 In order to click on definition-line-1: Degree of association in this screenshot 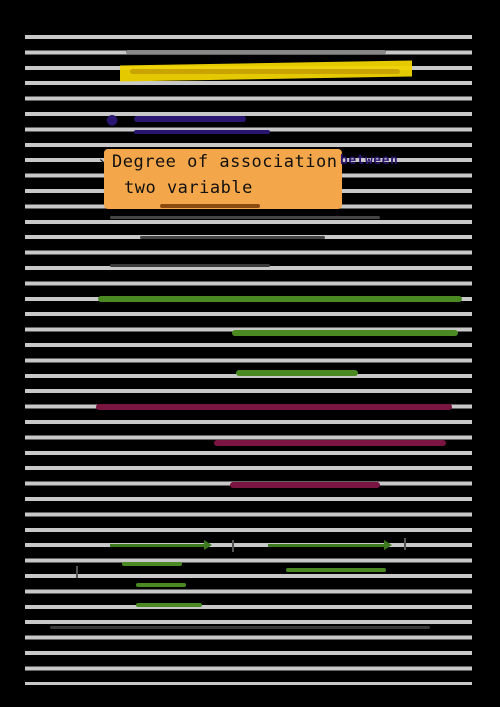, I will do `click(225, 162)`.